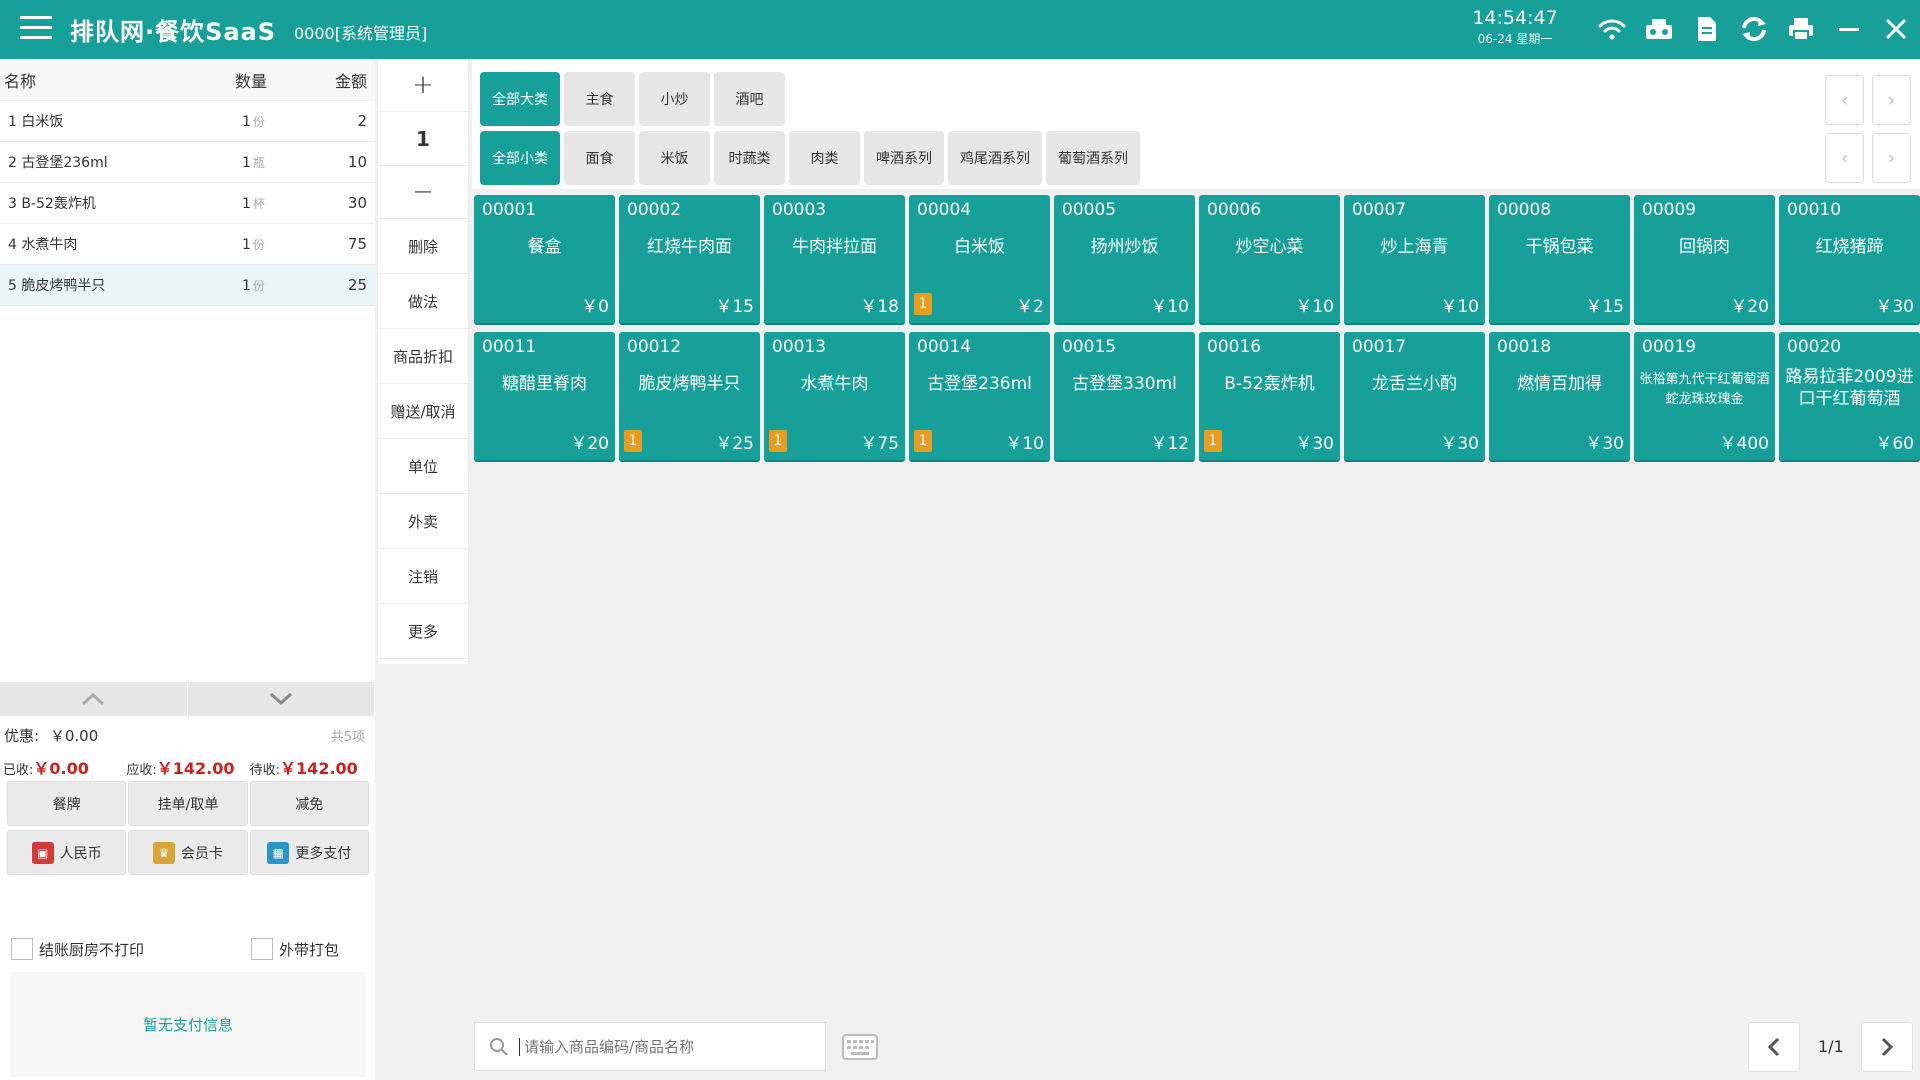 The width and height of the screenshot is (1920, 1080). What do you see at coordinates (1707, 29) in the screenshot?
I see `document-icon` at bounding box center [1707, 29].